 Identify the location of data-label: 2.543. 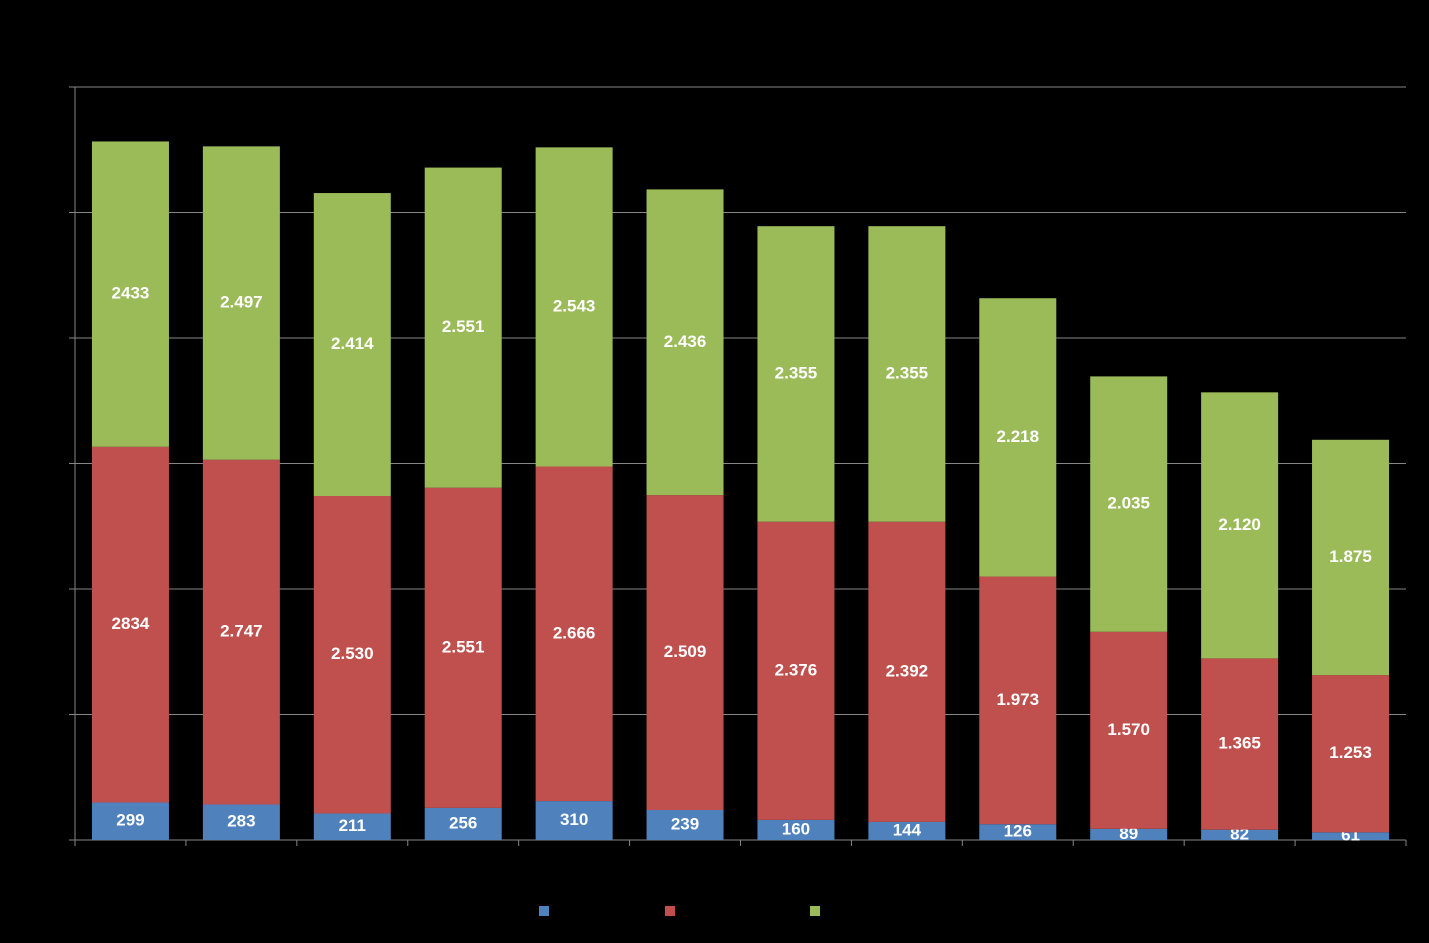
(574, 305).